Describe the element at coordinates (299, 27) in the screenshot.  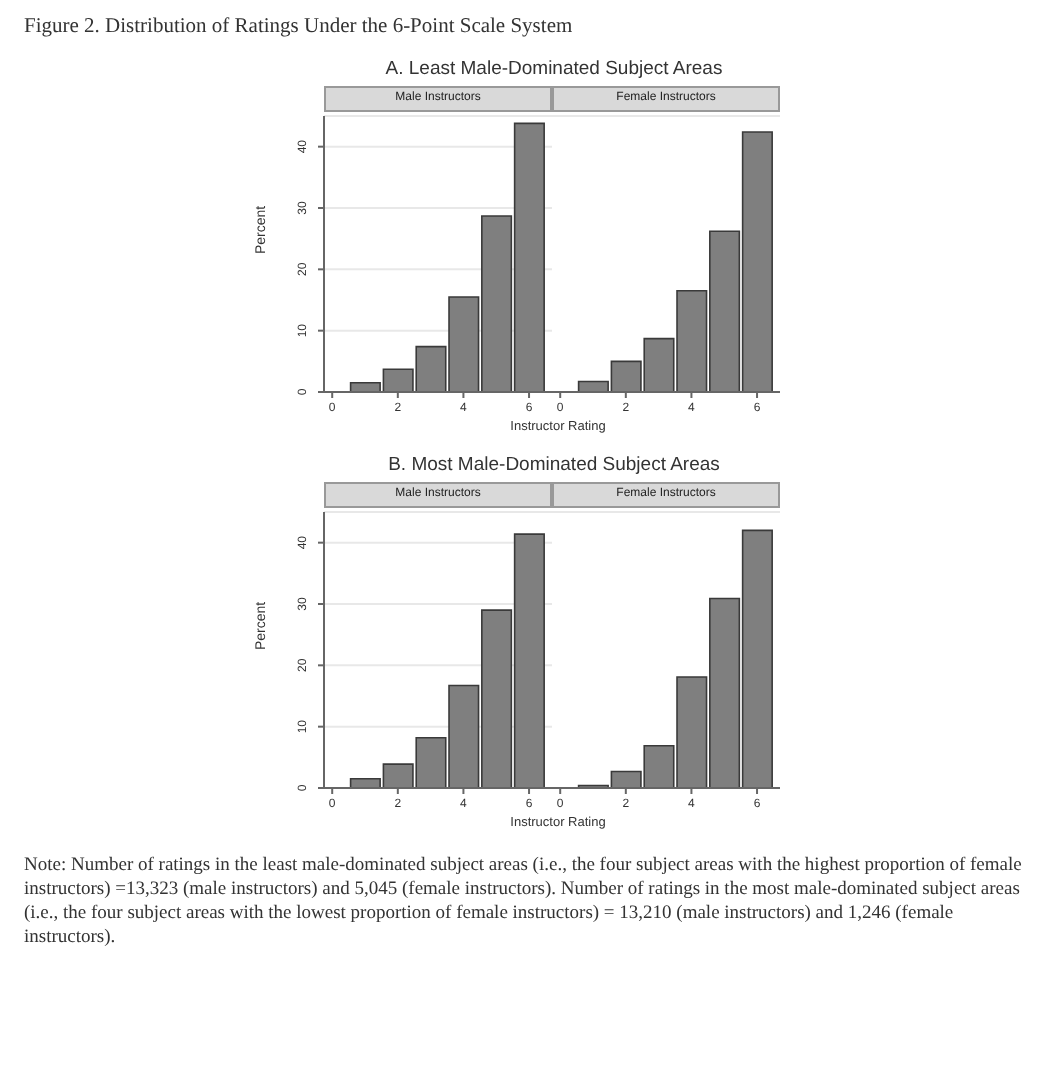
I see `caption: Figure 2. Distribution of Ratings Under the 6-Point Scale System` at that location.